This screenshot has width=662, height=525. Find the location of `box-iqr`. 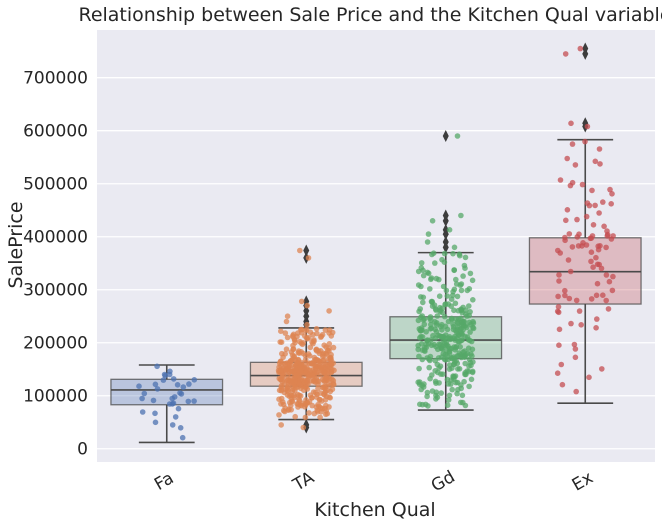

box-iqr is located at coordinates (167, 392).